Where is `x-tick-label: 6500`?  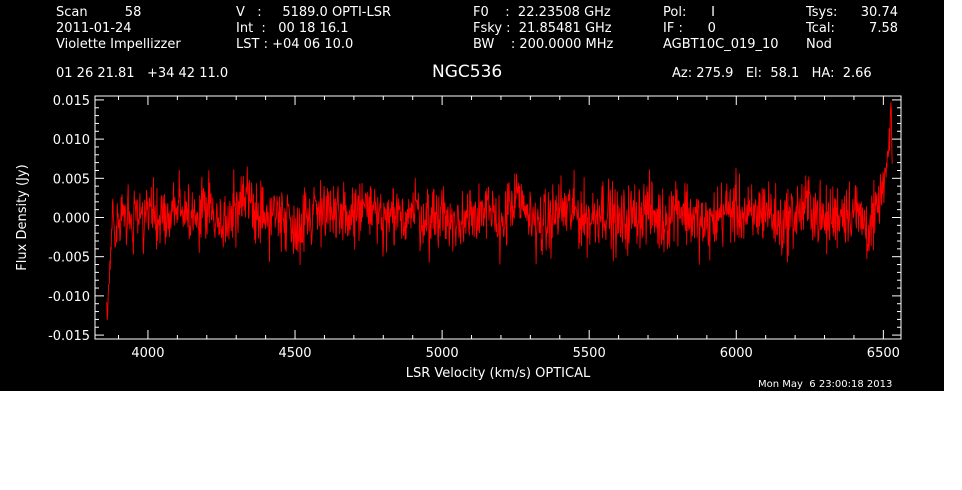 x-tick-label: 6500 is located at coordinates (883, 353).